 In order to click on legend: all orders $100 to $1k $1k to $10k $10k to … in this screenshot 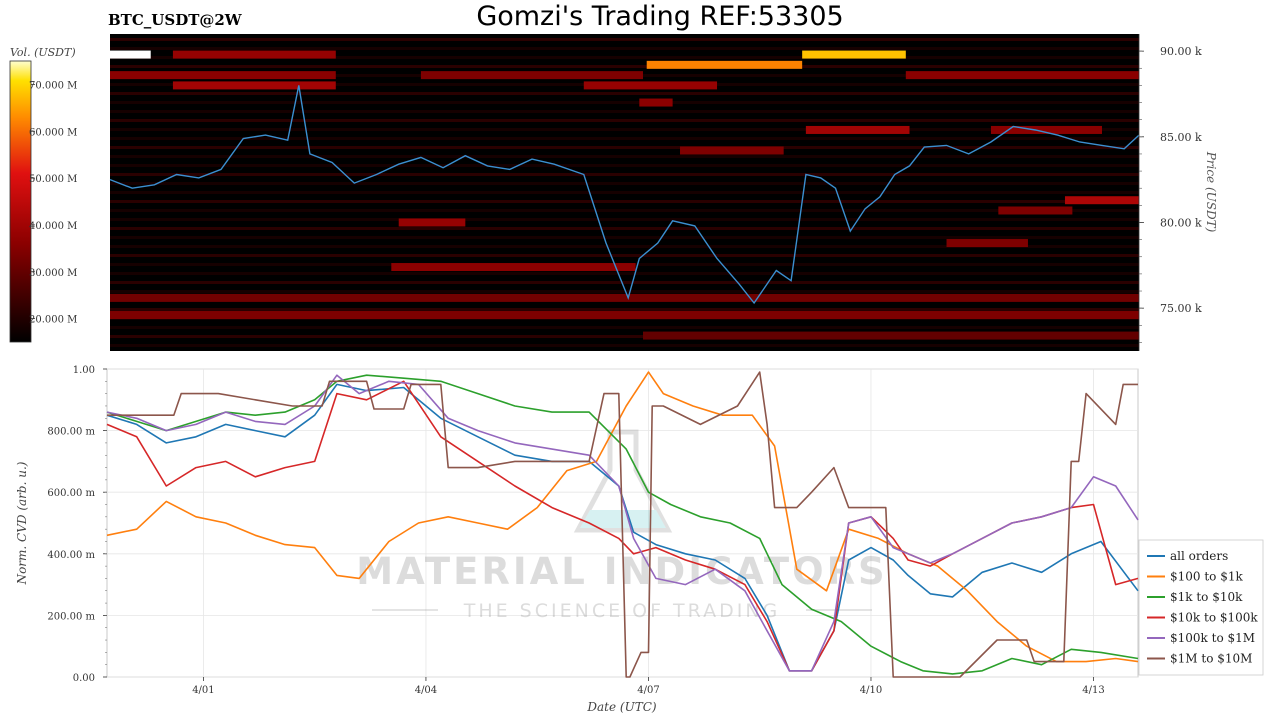, I will do `click(1201, 607)`.